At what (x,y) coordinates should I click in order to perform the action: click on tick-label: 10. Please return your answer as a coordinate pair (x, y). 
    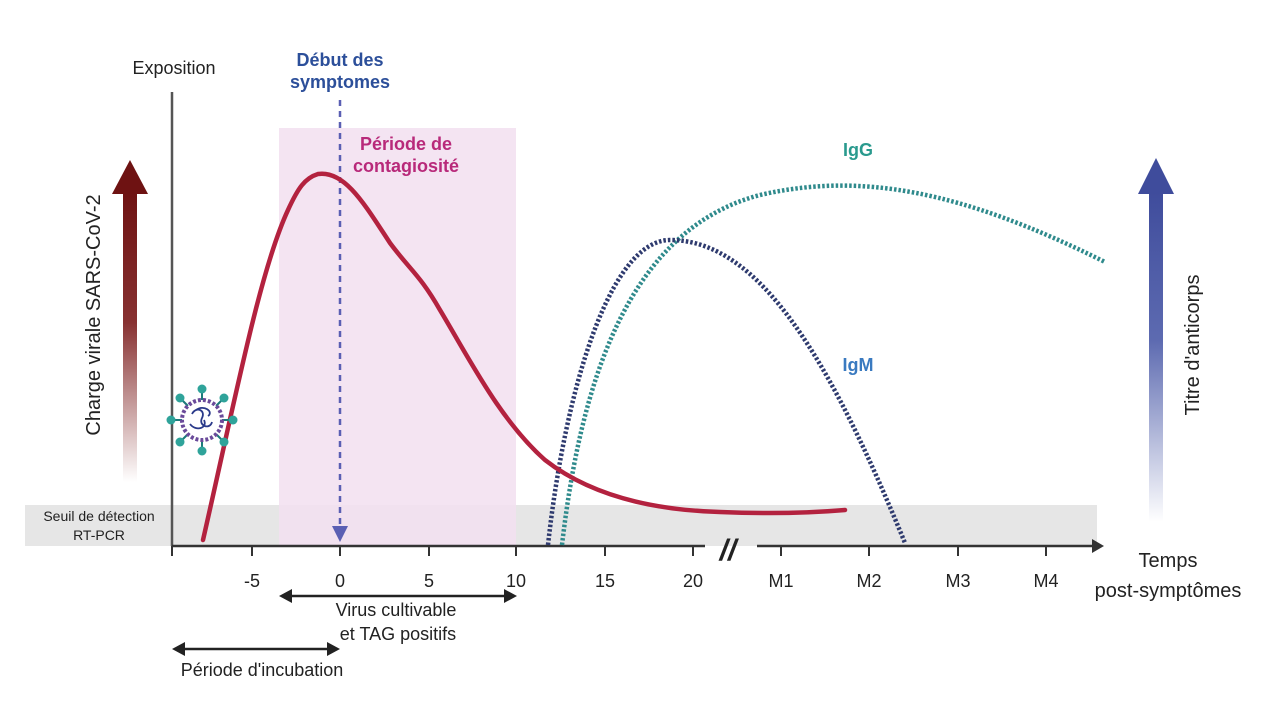
    Looking at the image, I should click on (516, 581).